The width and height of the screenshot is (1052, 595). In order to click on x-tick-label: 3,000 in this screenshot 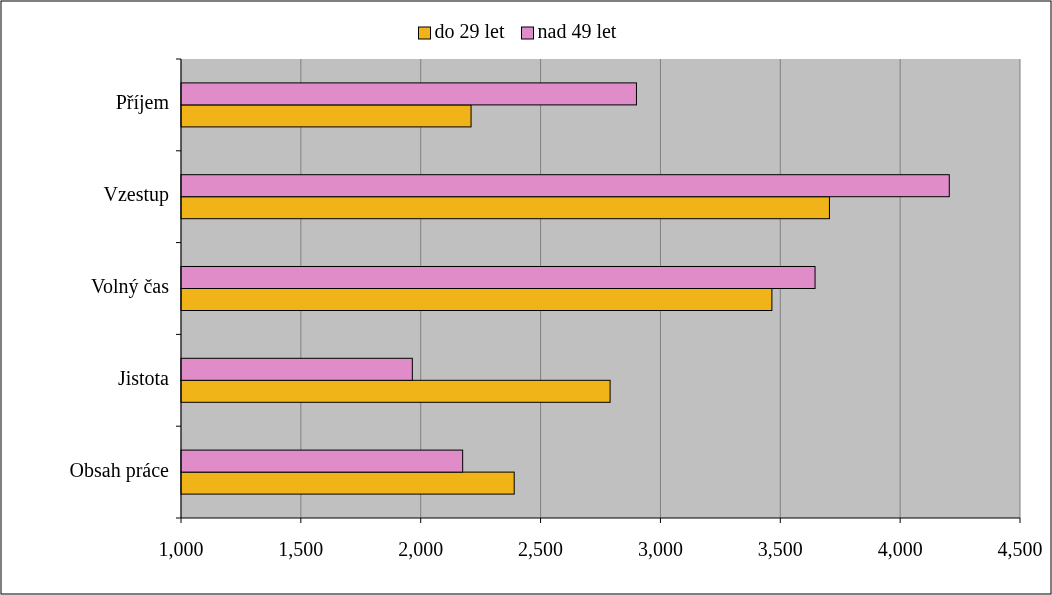, I will do `click(660, 549)`.